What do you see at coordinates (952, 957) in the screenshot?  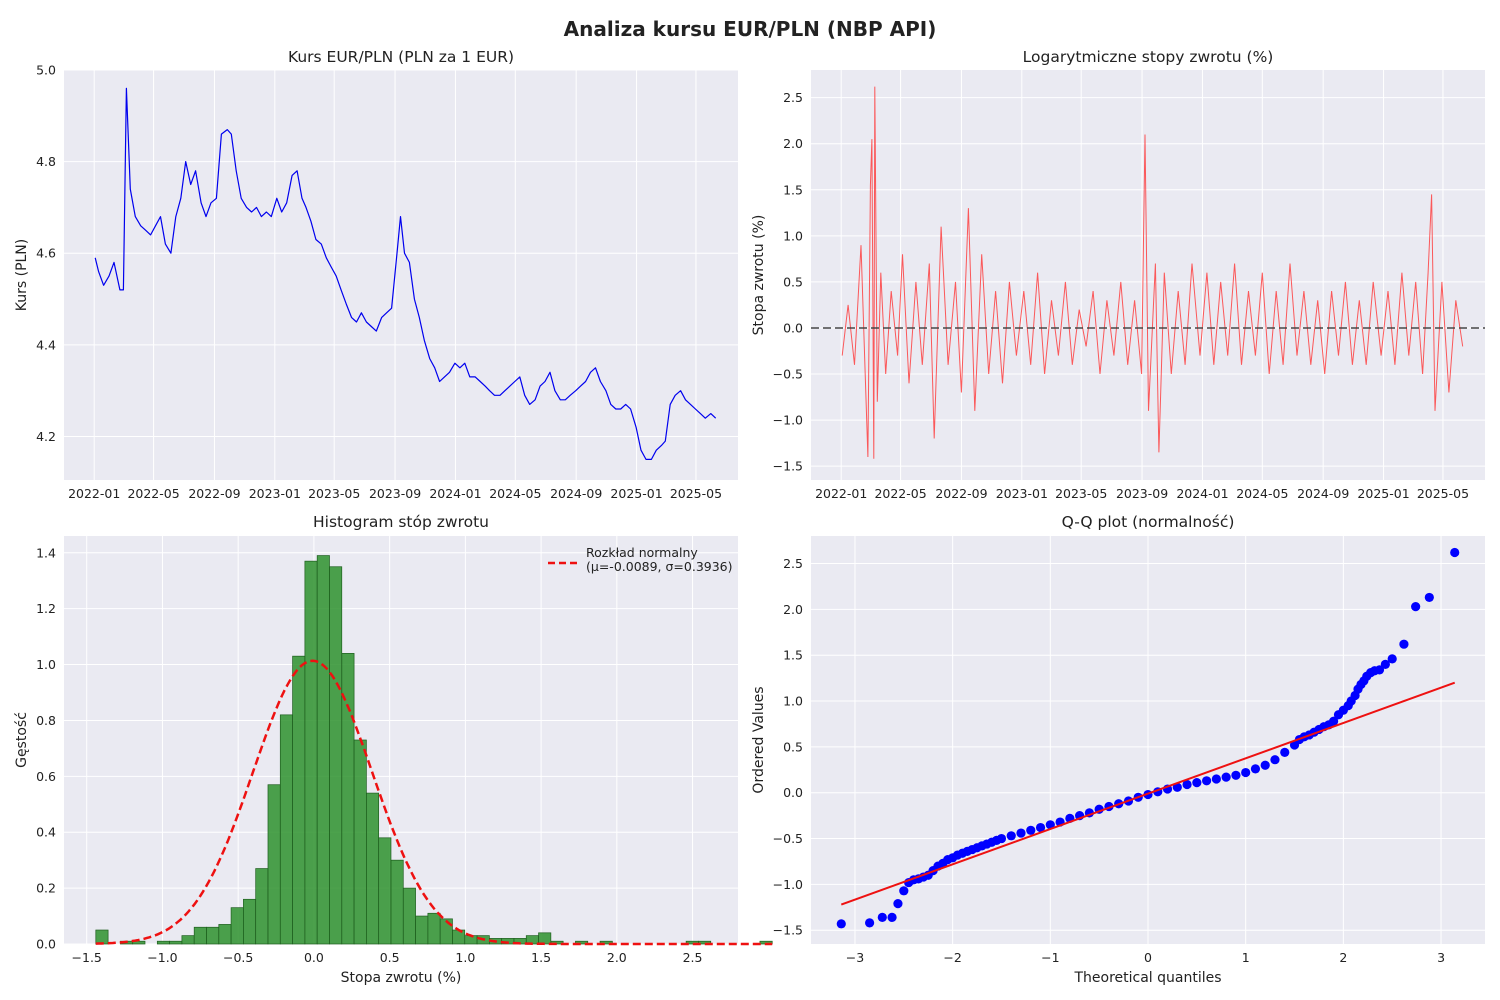 I see `qq-x-tick-label: −2` at bounding box center [952, 957].